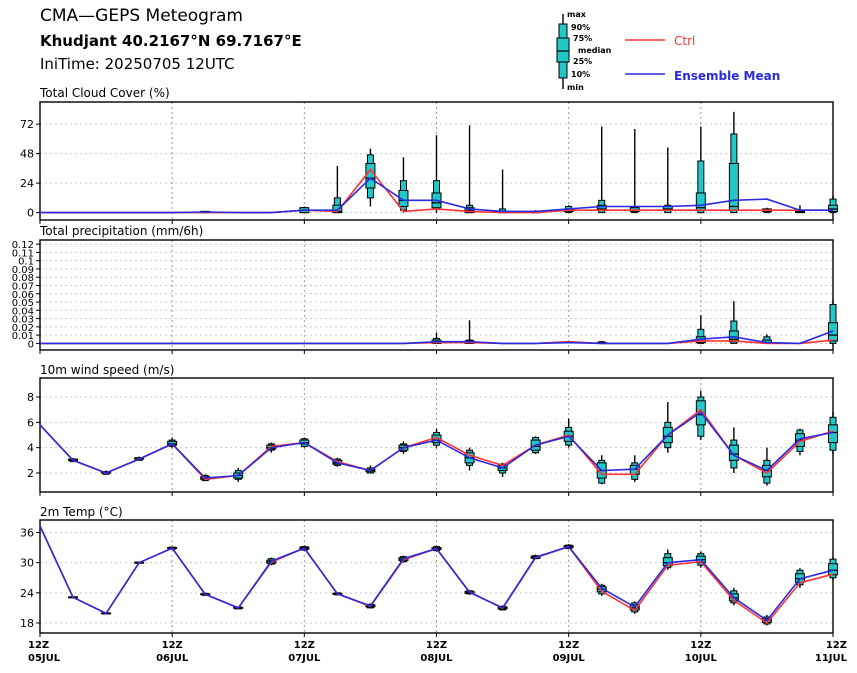 Image resolution: width=857 pixels, height=673 pixels. I want to click on panel-2-ytick-label: 0.01, so click(23, 336).